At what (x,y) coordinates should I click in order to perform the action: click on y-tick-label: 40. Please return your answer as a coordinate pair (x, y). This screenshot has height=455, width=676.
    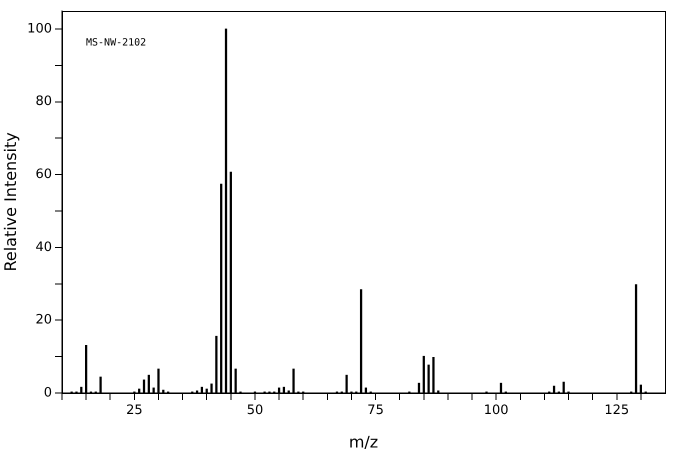
    Looking at the image, I should click on (43, 247).